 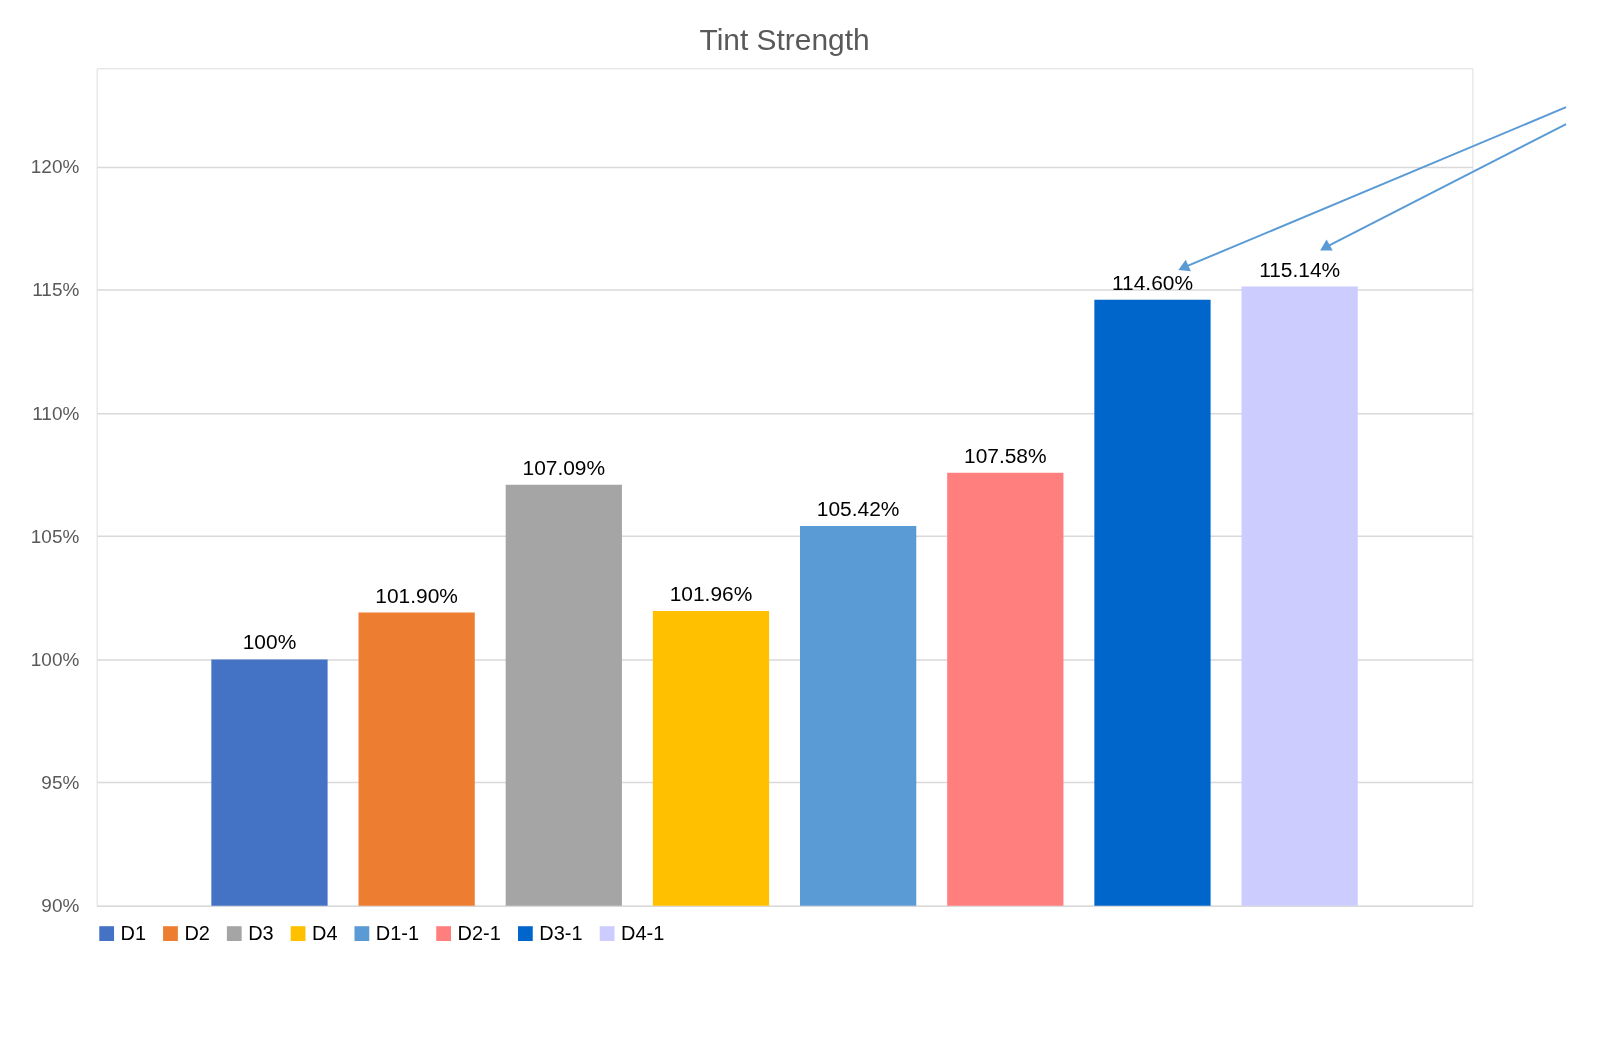 What do you see at coordinates (55, 659) in the screenshot?
I see `y-tick-label: 100%` at bounding box center [55, 659].